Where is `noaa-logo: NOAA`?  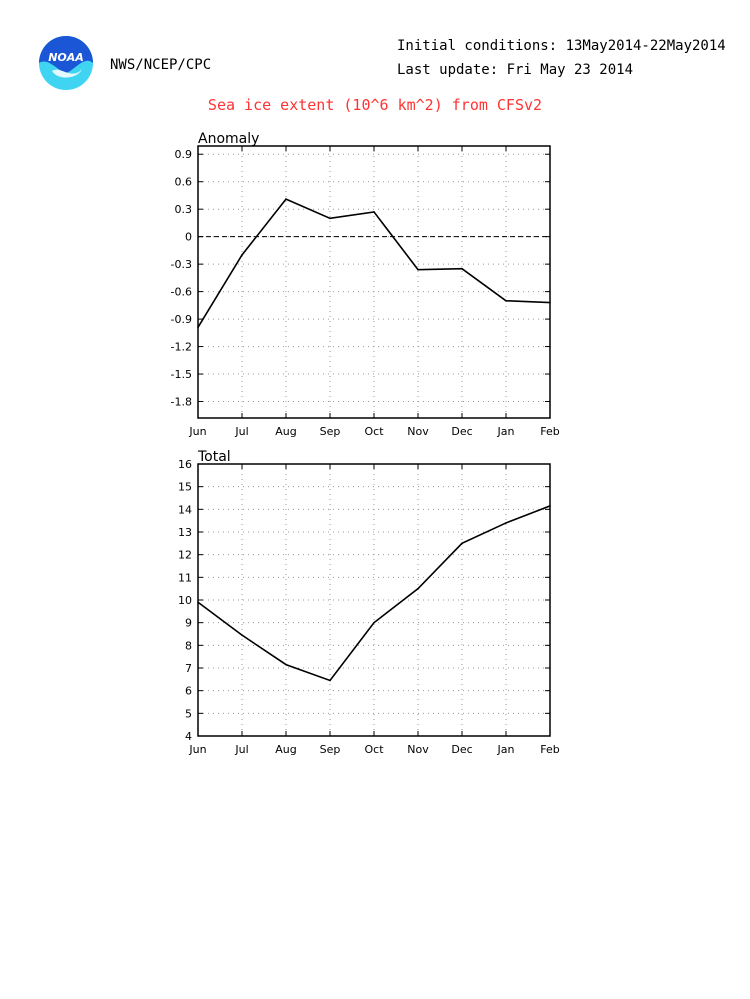 noaa-logo: NOAA is located at coordinates (66, 63).